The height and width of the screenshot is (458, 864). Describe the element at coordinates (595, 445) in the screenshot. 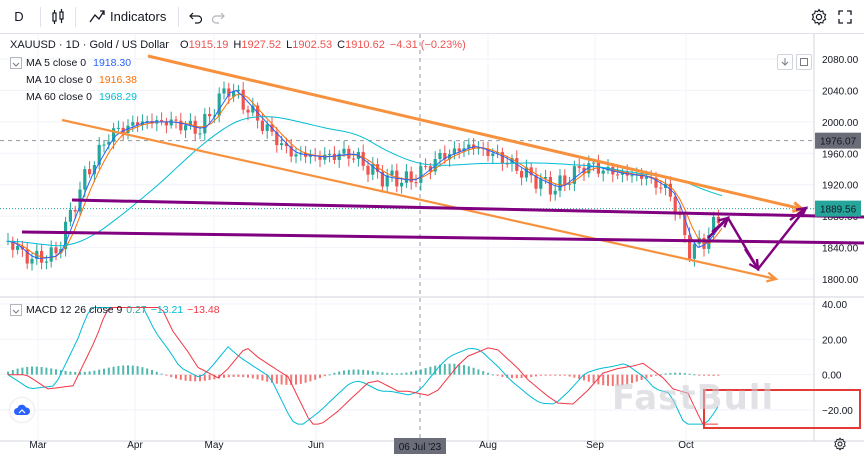

I see `time-tick-label: Sep` at that location.